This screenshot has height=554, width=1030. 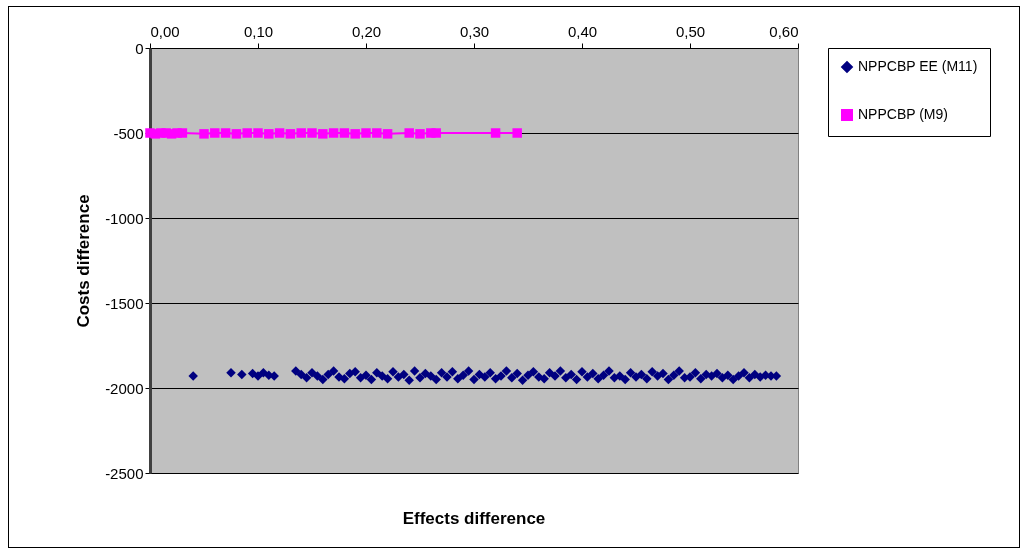 What do you see at coordinates (903, 114) in the screenshot?
I see `legend-label: NPPCBP (M9)` at bounding box center [903, 114].